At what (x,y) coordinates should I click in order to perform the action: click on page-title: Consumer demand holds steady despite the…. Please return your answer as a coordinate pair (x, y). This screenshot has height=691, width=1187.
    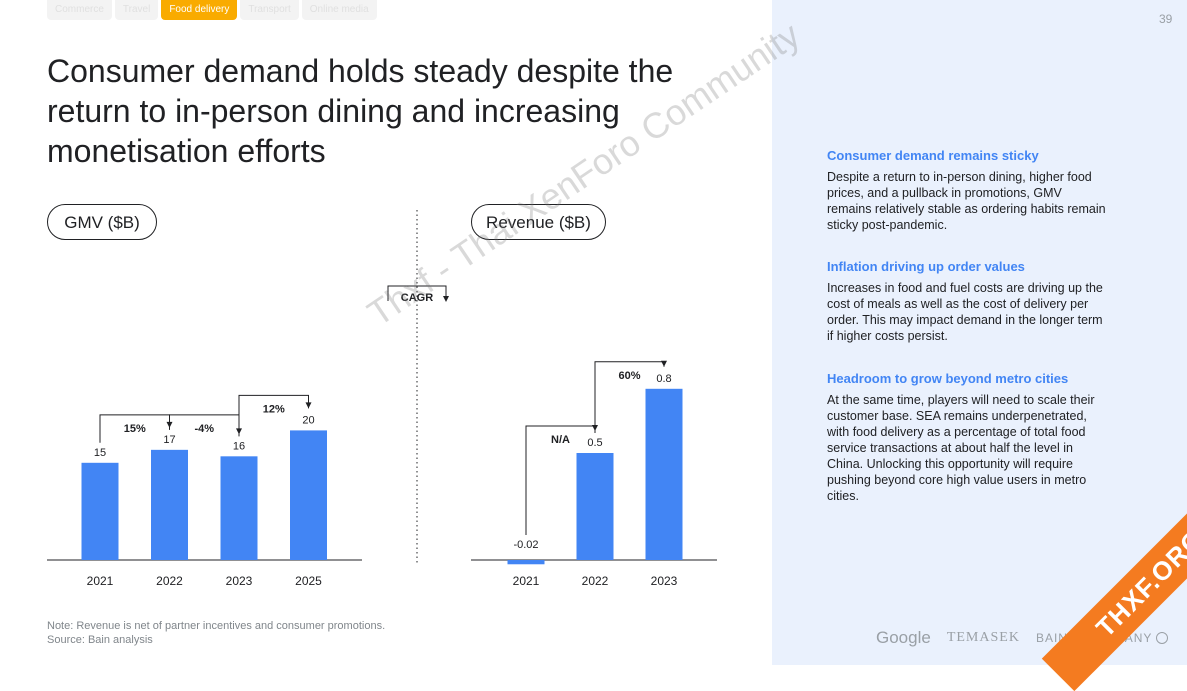
    Looking at the image, I should click on (360, 111).